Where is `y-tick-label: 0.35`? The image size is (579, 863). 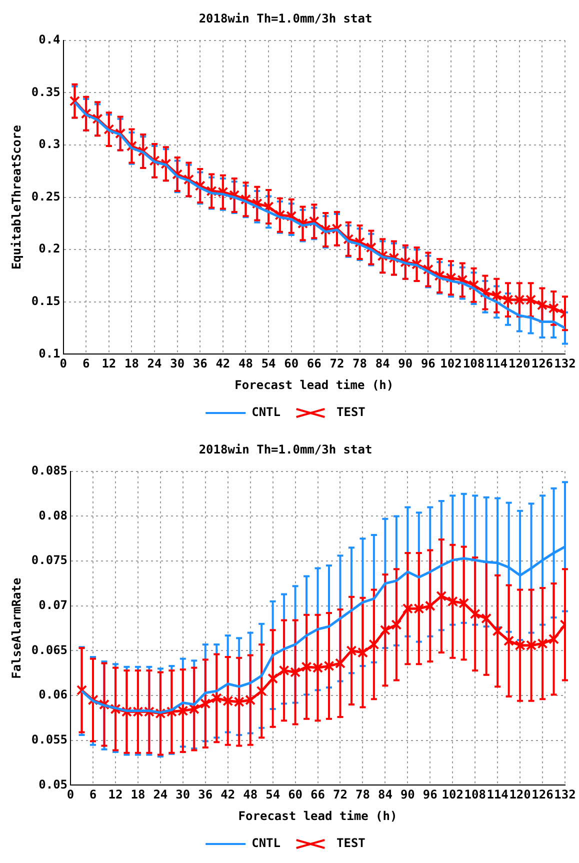
y-tick-label: 0.35 is located at coordinates (45, 91).